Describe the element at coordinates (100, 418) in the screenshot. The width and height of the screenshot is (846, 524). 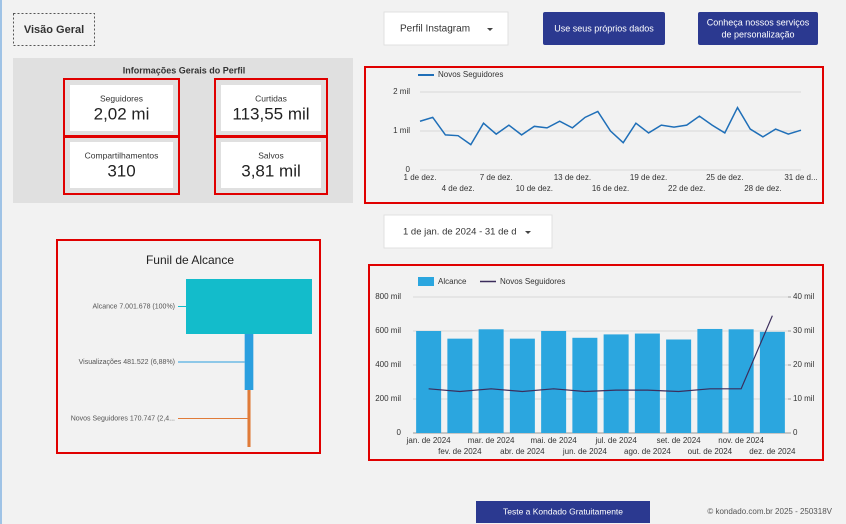
I see `funnel-category: Novos Seguidores` at that location.